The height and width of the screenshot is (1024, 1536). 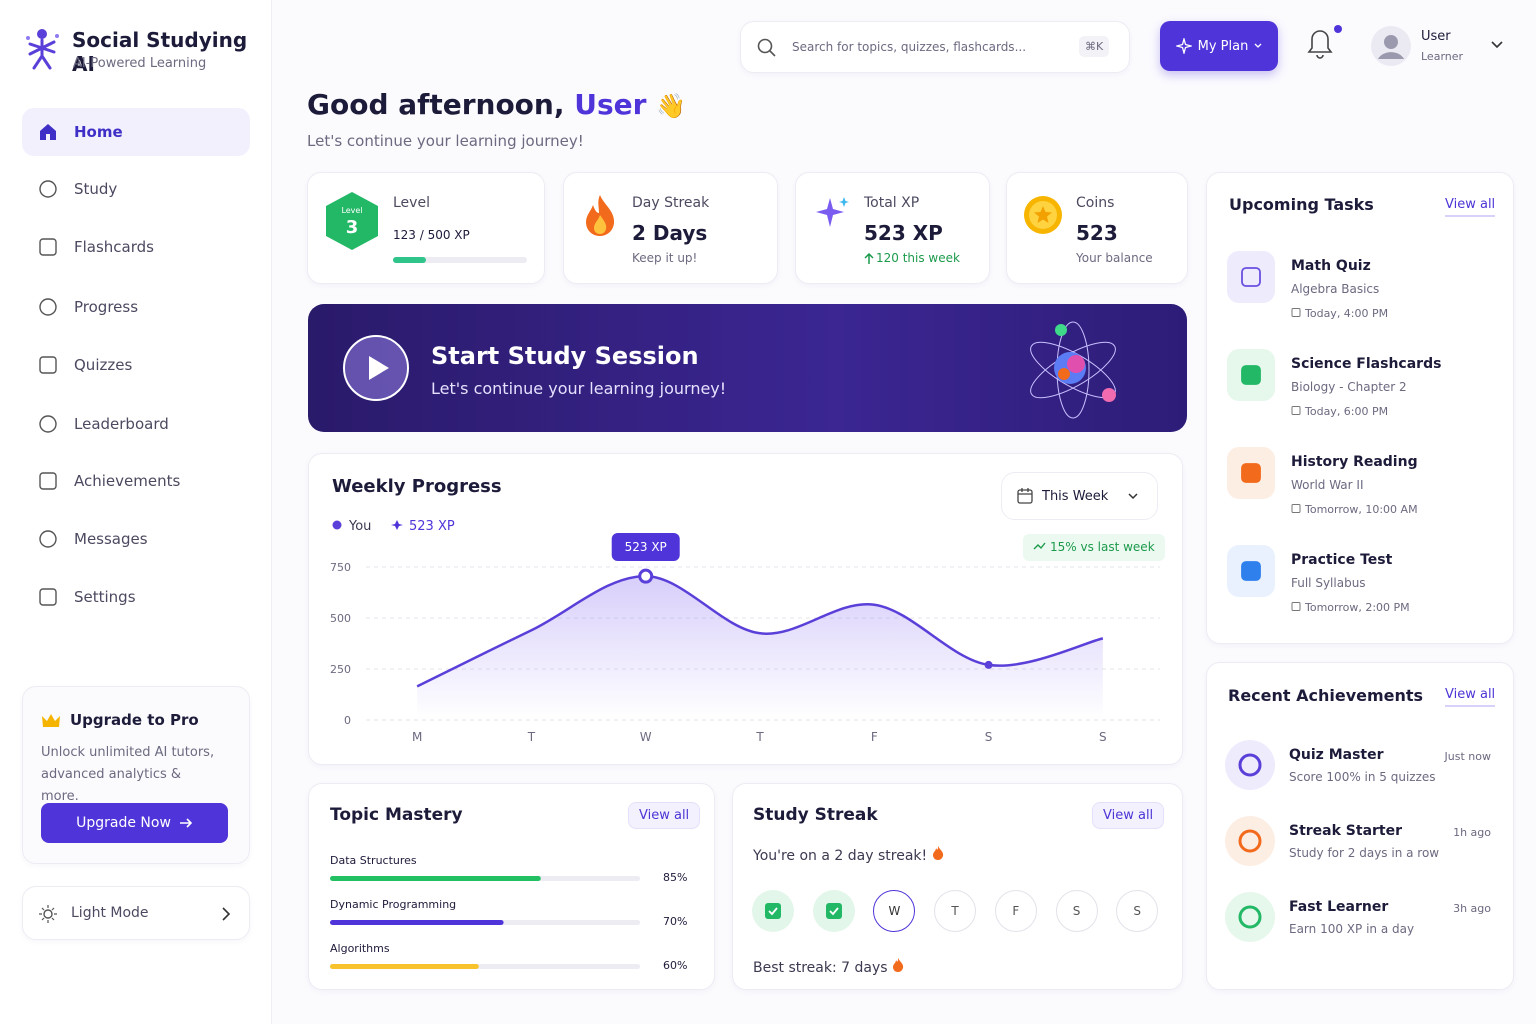 I want to click on coin-icon, so click(x=1043, y=215).